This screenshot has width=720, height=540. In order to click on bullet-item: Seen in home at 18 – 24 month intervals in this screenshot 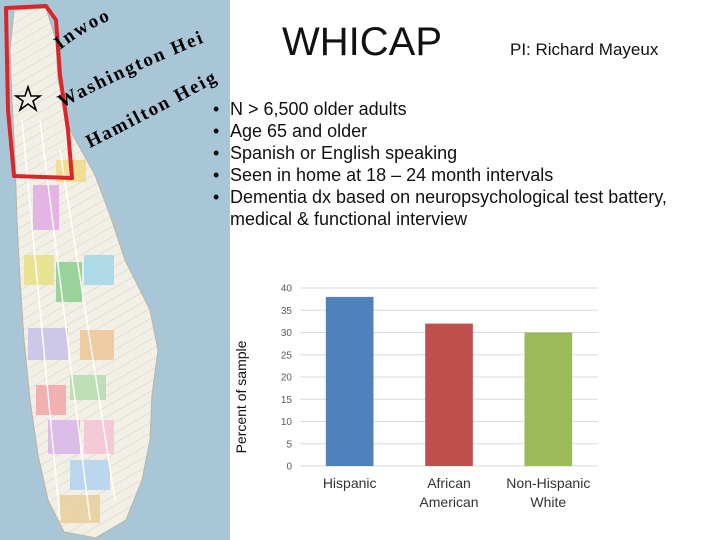, I will do `click(463, 175)`.